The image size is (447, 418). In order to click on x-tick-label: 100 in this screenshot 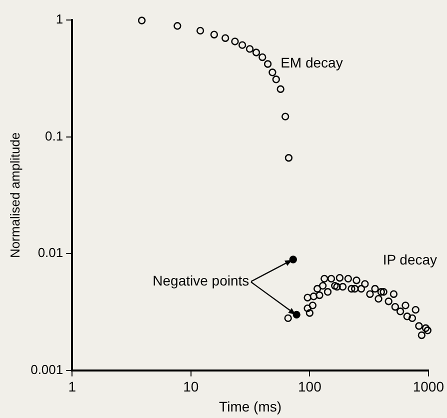, I will do `click(310, 386)`.